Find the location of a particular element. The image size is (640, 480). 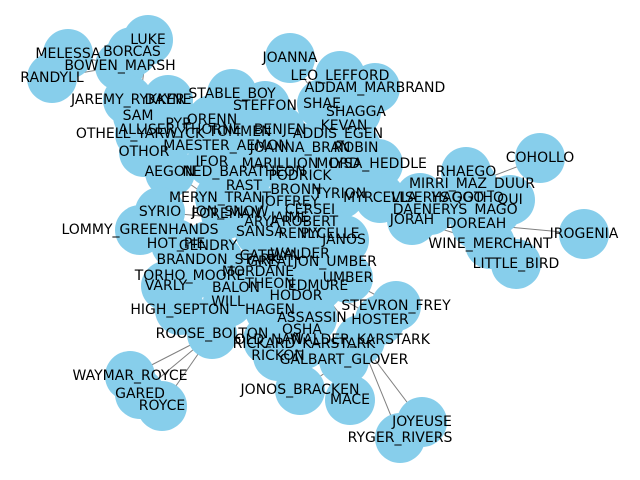

node-label-othell-yarwyck: OTHELL_YARWYCK is located at coordinates (140, 134).